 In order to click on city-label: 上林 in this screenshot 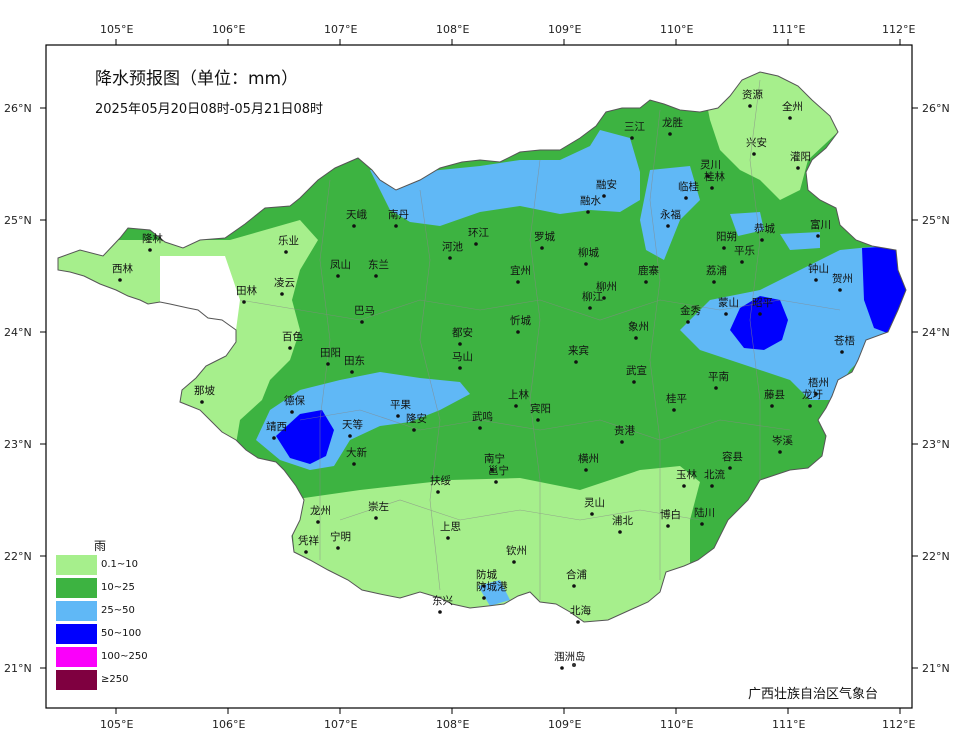, I will do `click(518, 394)`.